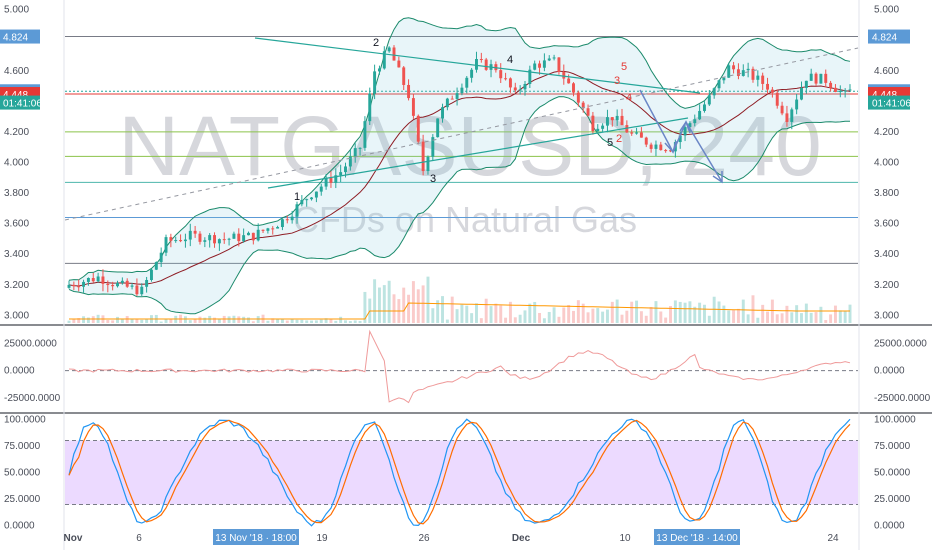 Image resolution: width=932 pixels, height=555 pixels. I want to click on x-axis-tick-label: 19, so click(322, 538).